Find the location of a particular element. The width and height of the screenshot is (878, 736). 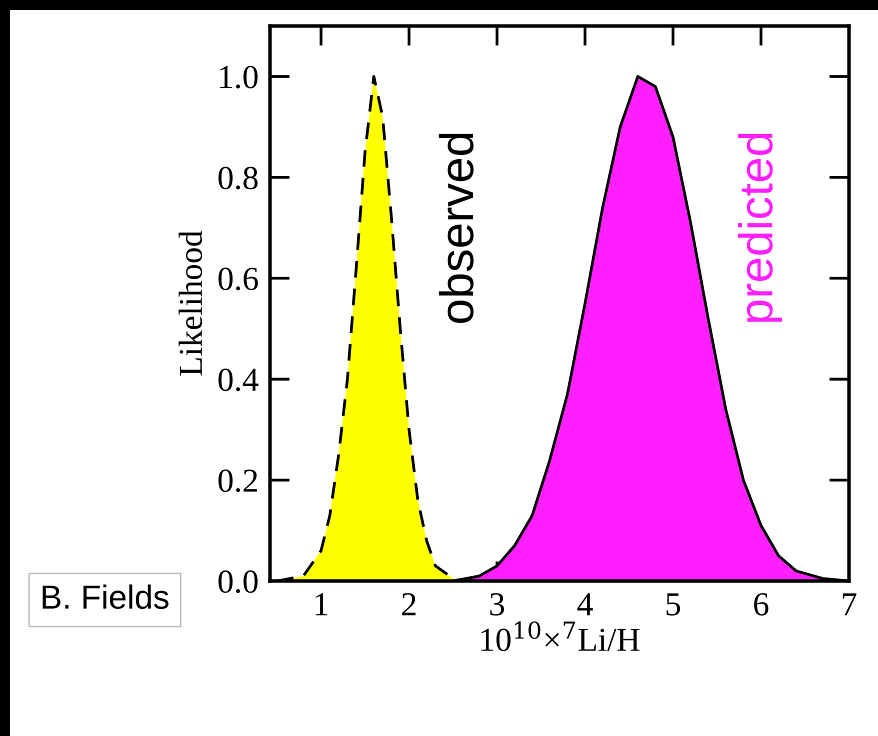

x-tick-label: 2 is located at coordinates (409, 604).